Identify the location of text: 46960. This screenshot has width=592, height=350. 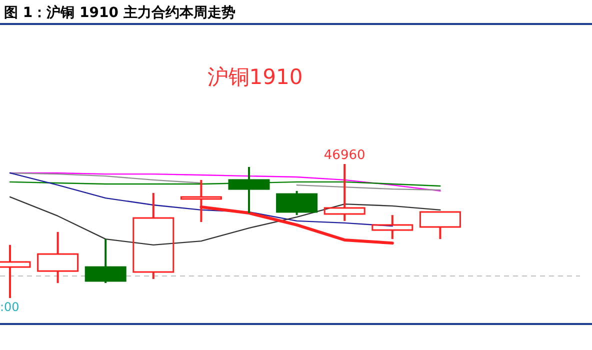
(345, 155).